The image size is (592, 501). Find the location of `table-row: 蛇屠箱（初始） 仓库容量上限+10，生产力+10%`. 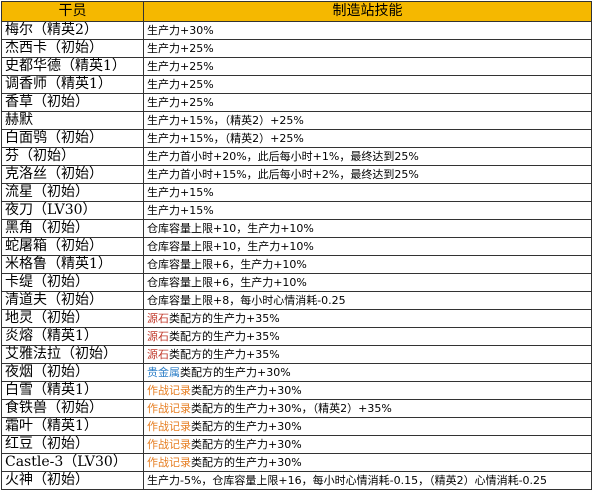

table-row: 蛇屠箱（初始） 仓库容量上限+10，生产力+10% is located at coordinates (296, 246).